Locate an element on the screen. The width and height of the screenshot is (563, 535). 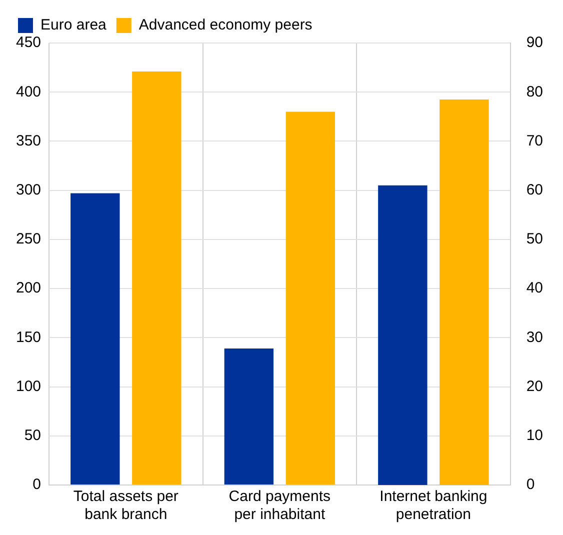
y2-tick-label: 80 is located at coordinates (535, 91).